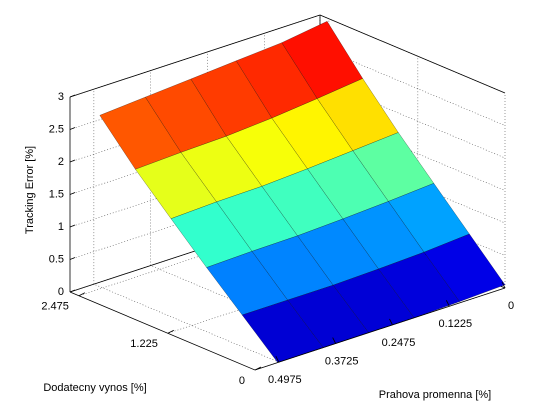 The image size is (560, 420). Describe the element at coordinates (94, 388) in the screenshot. I see `y-axis-label: Dodatecny vynos [%]` at that location.